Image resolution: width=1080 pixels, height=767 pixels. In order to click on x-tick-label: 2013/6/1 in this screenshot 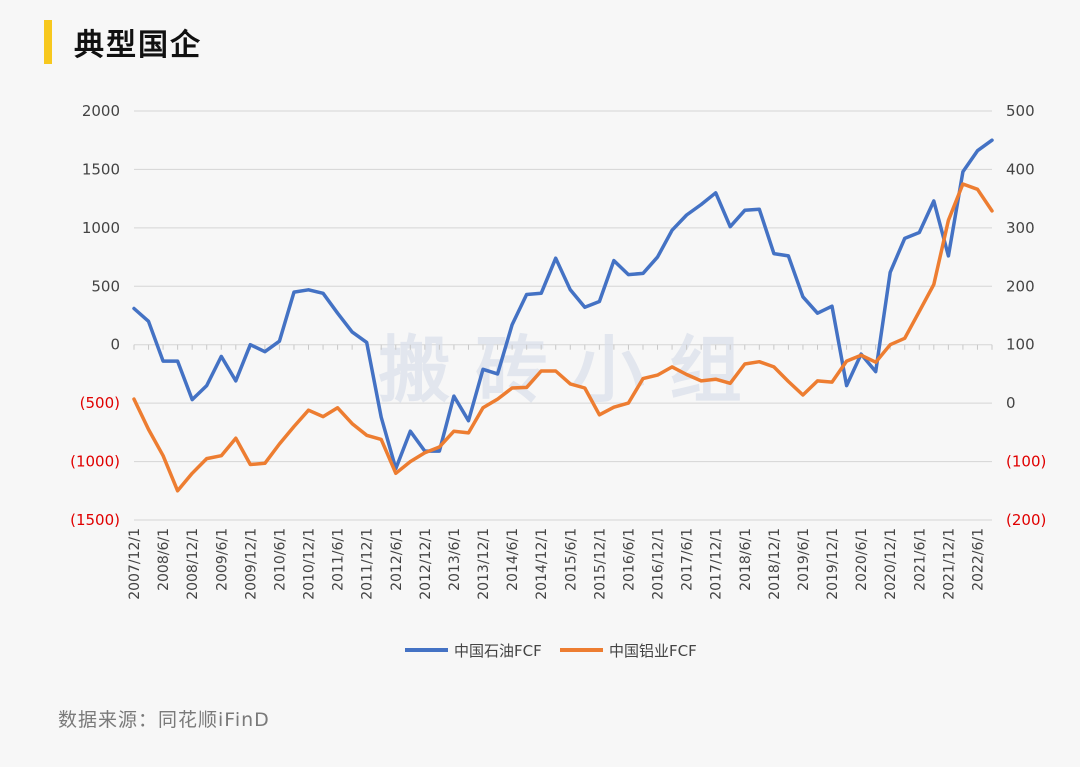, I will do `click(455, 559)`.